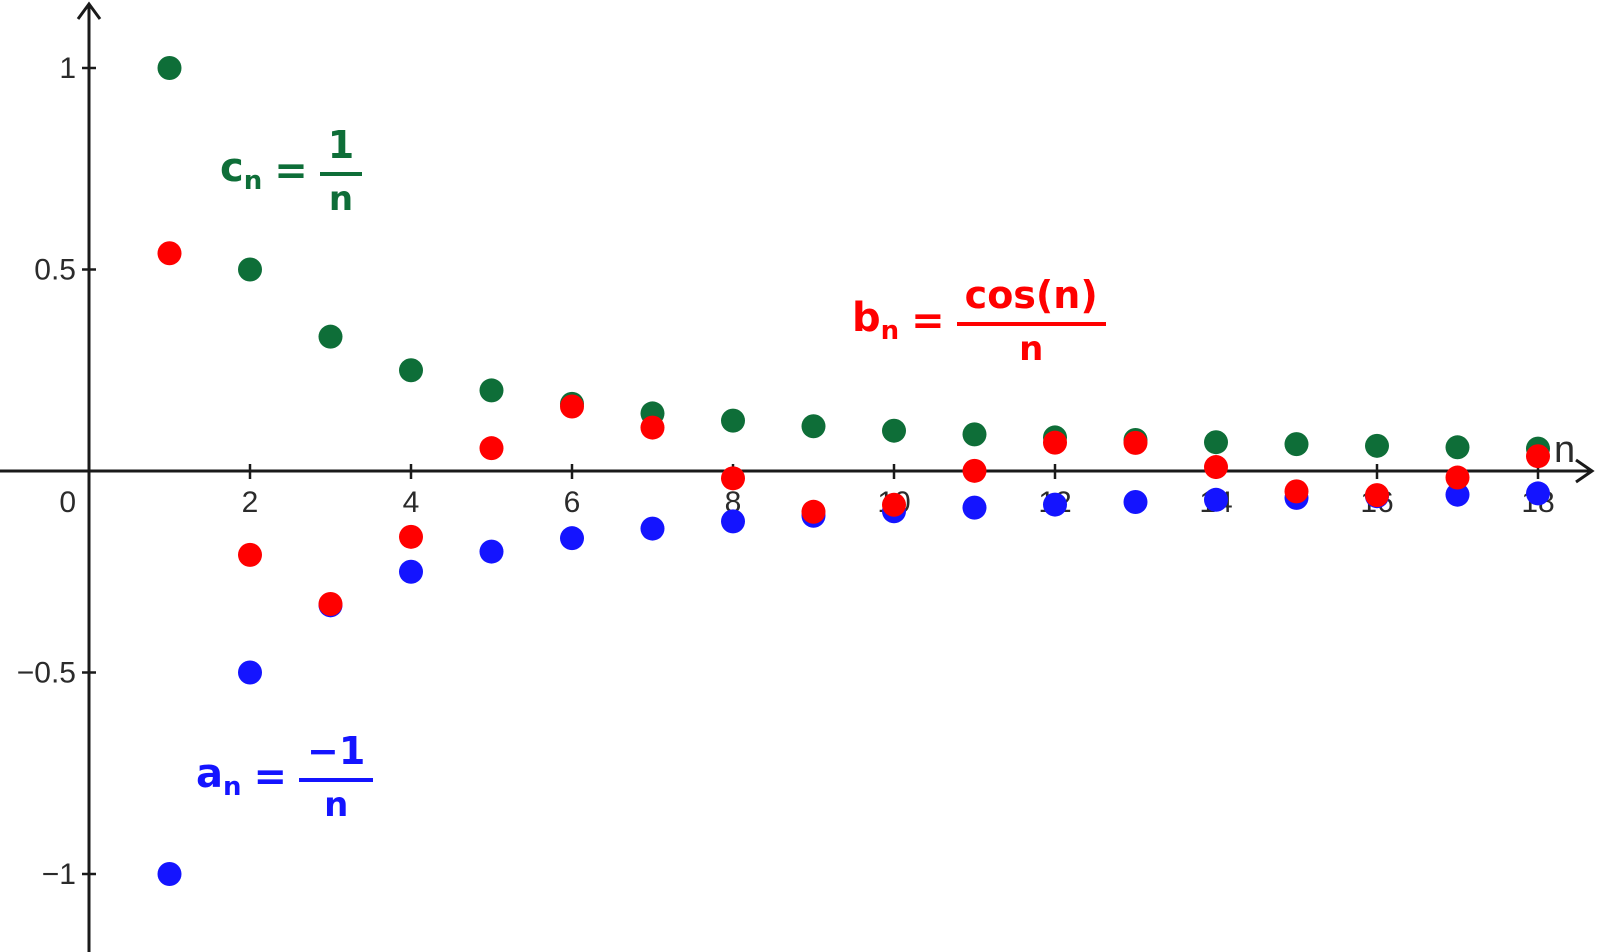 This screenshot has height=952, width=1600. What do you see at coordinates (1031, 349) in the screenshot?
I see `formula-bn-denominator: n` at bounding box center [1031, 349].